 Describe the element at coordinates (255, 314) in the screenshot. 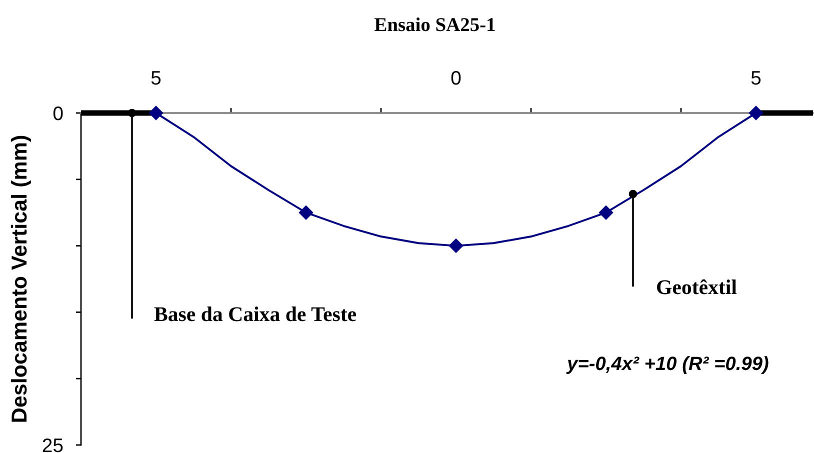

I see `annotation: Base da Caixa de Teste` at that location.